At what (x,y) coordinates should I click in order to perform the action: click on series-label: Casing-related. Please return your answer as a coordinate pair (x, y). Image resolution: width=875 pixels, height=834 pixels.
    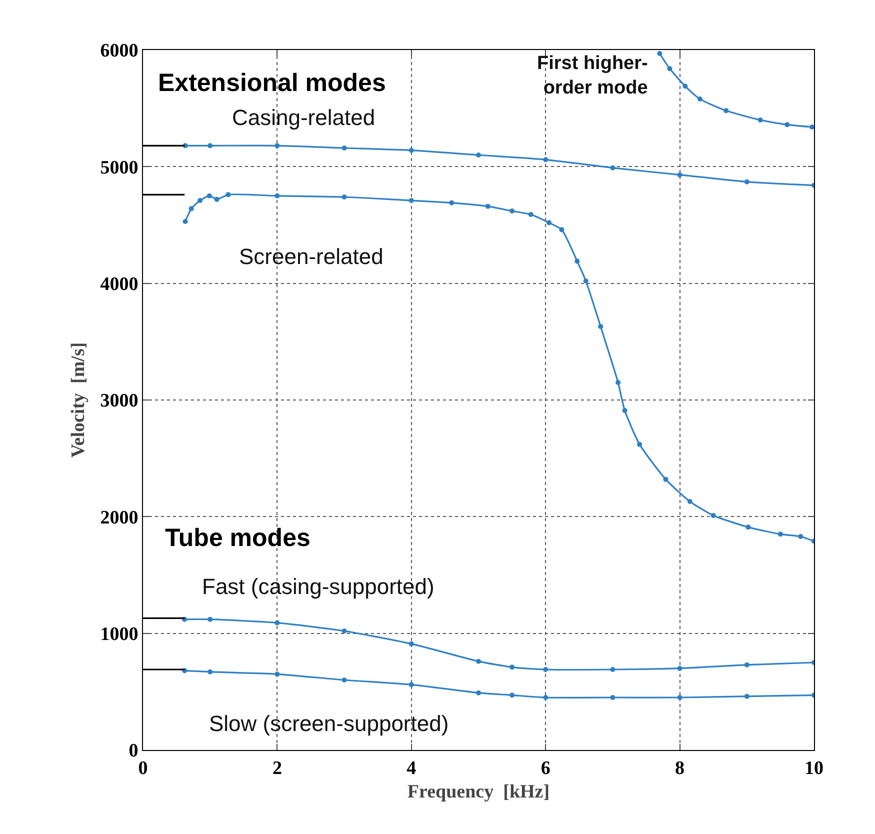
    Looking at the image, I should click on (304, 117).